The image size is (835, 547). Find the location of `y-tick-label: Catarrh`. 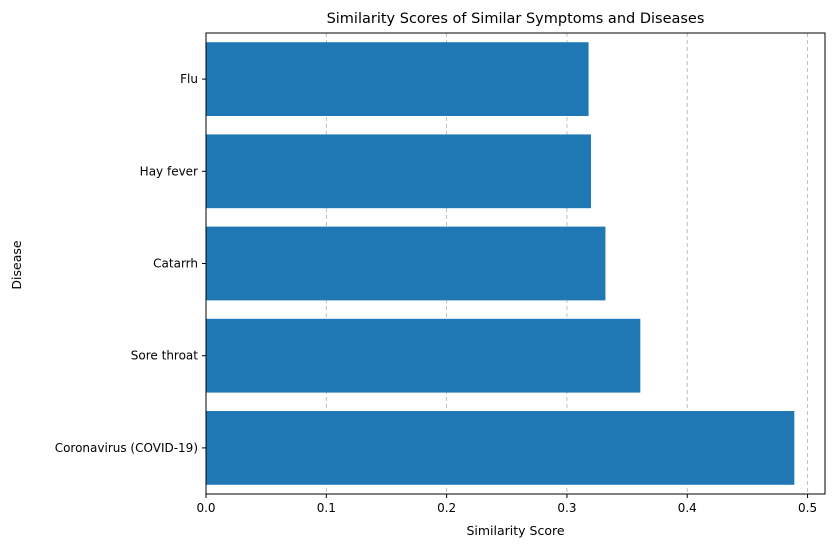

y-tick-label: Catarrh is located at coordinates (175, 264).